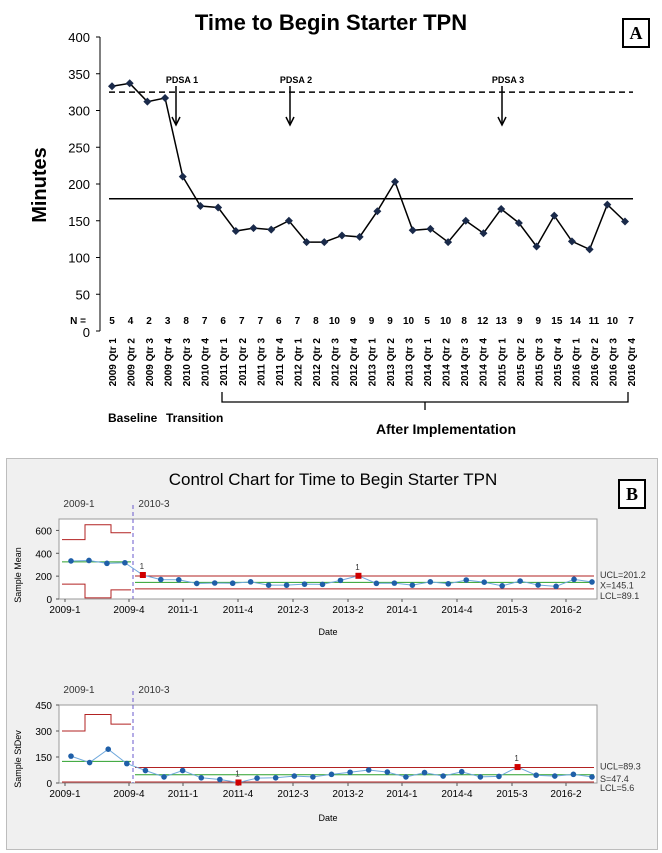  I want to click on limit-label: UCL=201.2, so click(623, 575).